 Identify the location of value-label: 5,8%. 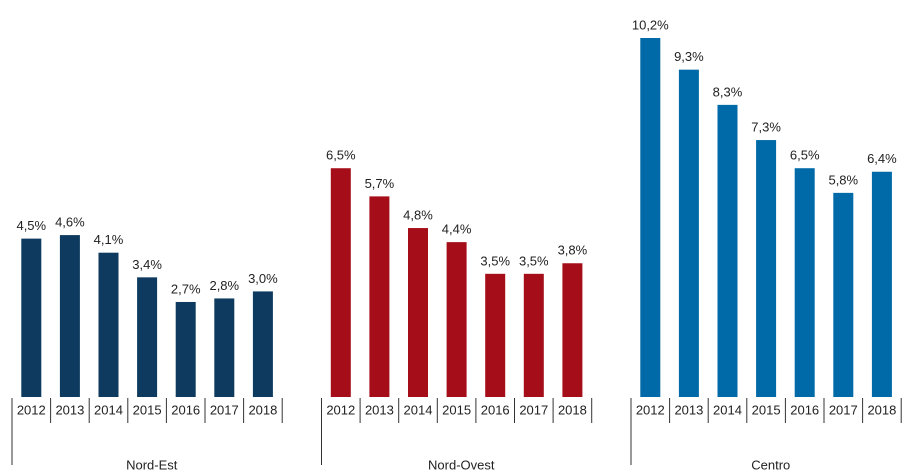
(843, 179).